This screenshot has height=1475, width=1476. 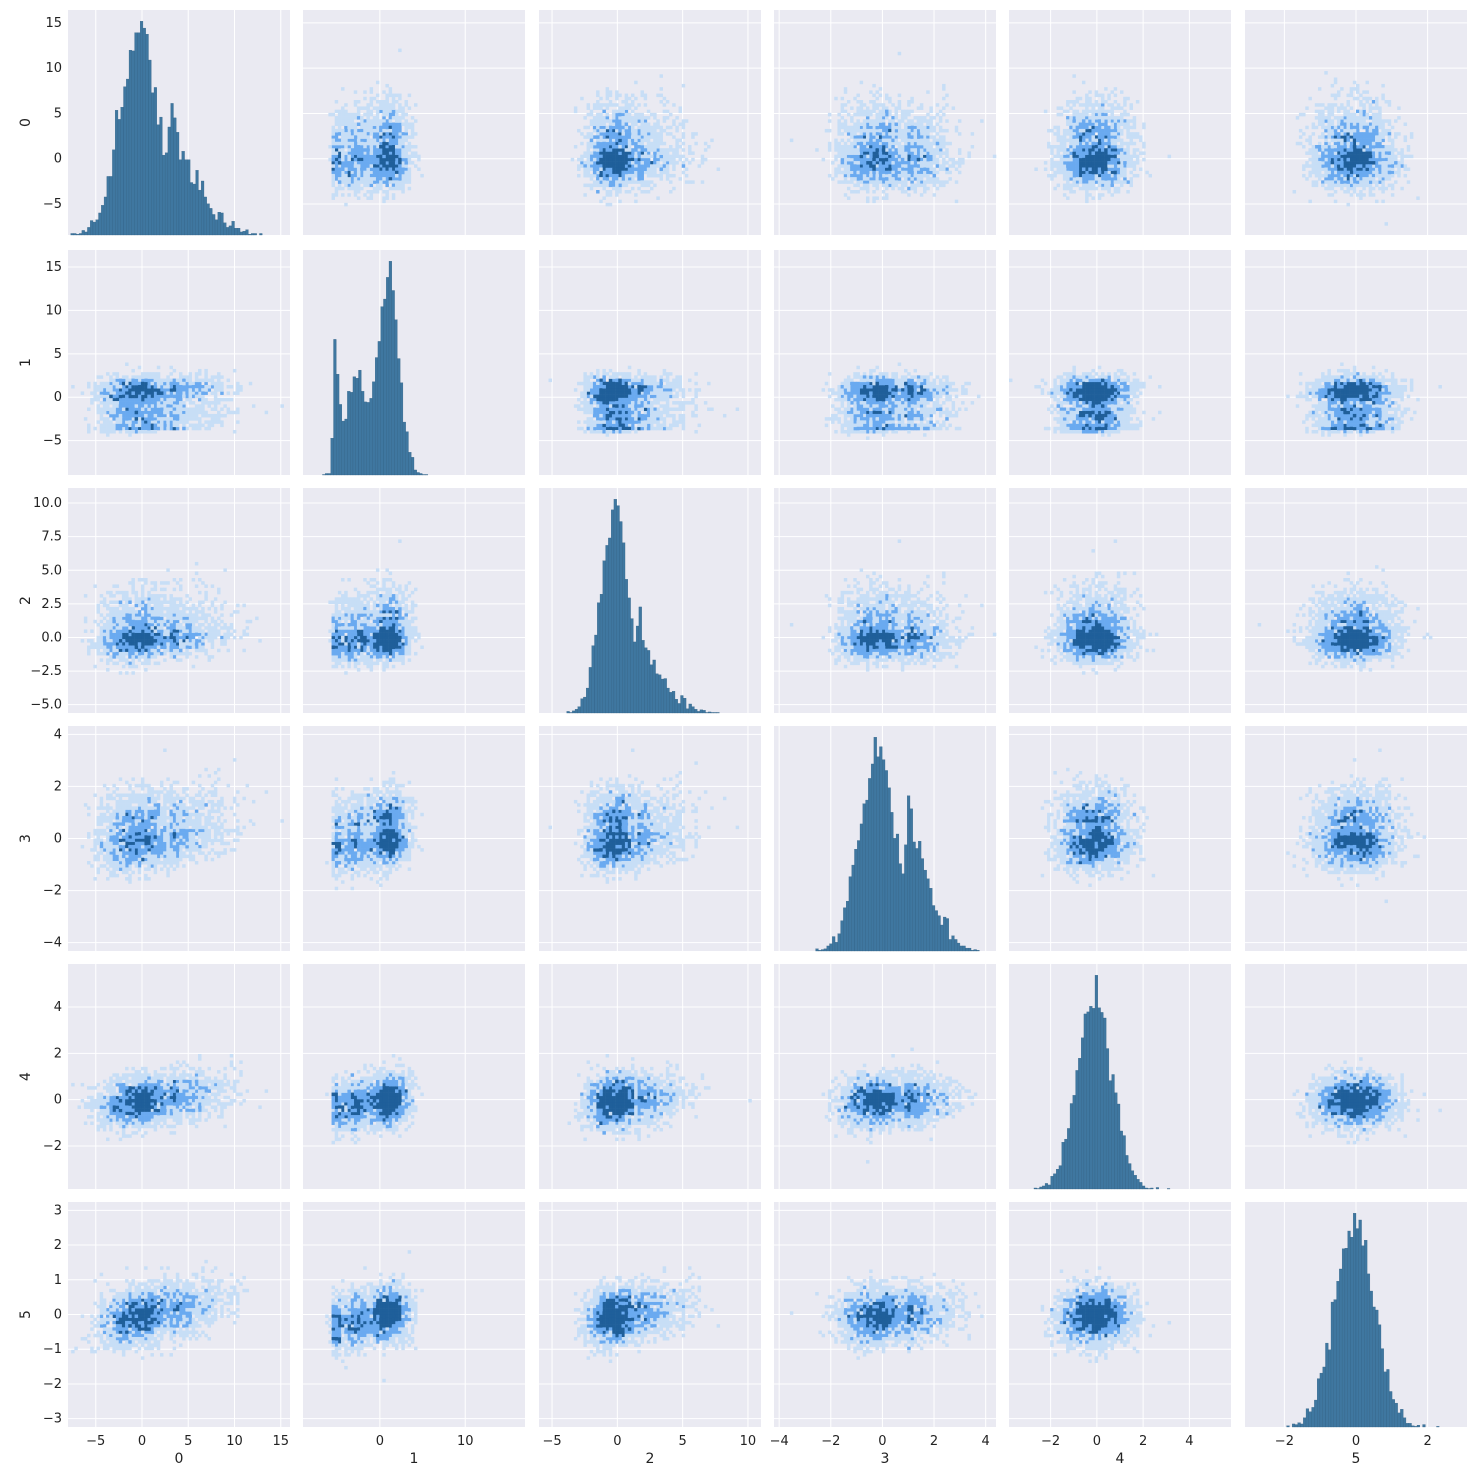 What do you see at coordinates (58, 113) in the screenshot?
I see `y-tick-label: 5` at bounding box center [58, 113].